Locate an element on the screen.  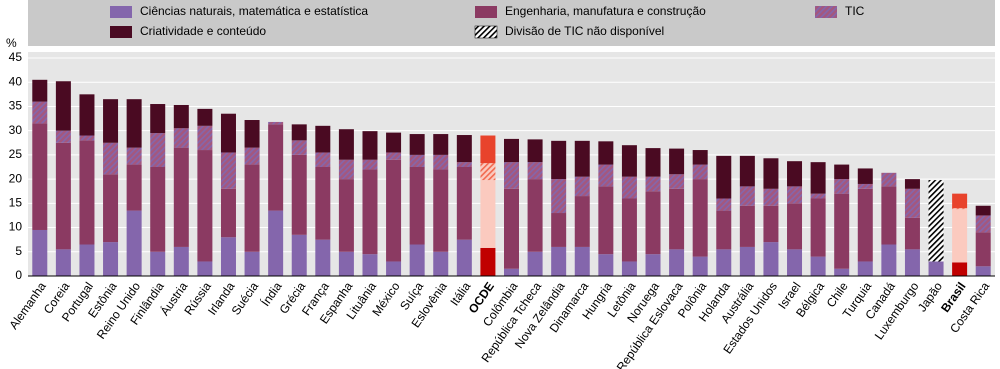
y-tick-label: 15 is located at coordinates (16, 203).